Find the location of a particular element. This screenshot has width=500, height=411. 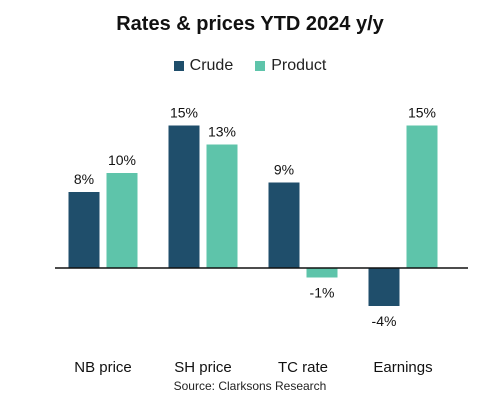

data-label-product-sh-price: 13% is located at coordinates (222, 132).